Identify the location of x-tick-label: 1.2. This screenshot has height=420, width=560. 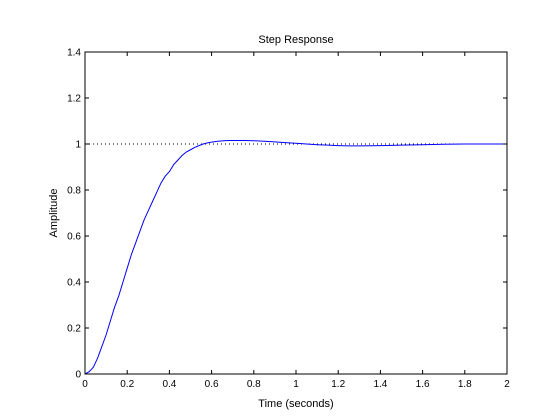
(338, 384).